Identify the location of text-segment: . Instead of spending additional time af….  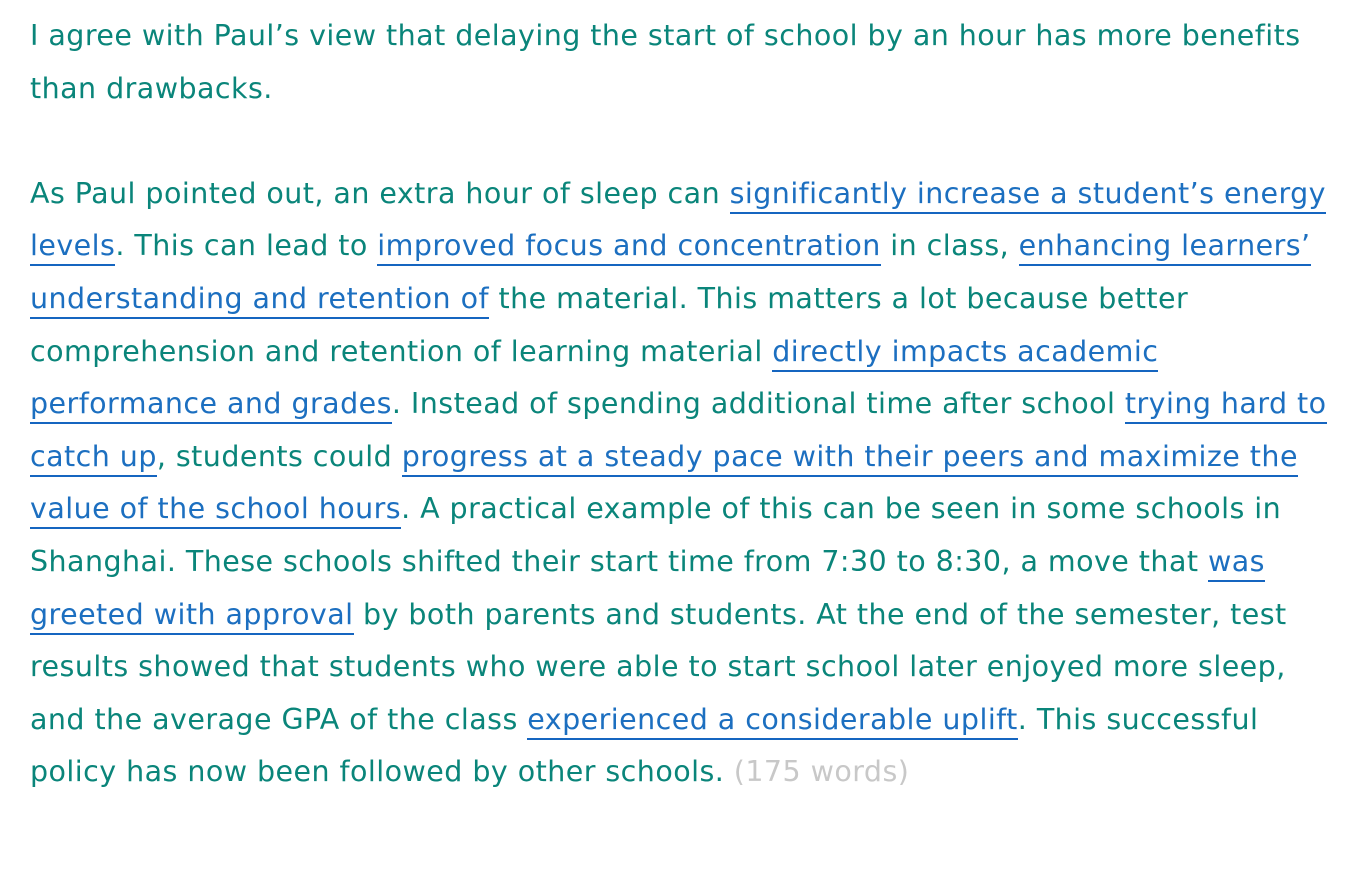
(758, 404).